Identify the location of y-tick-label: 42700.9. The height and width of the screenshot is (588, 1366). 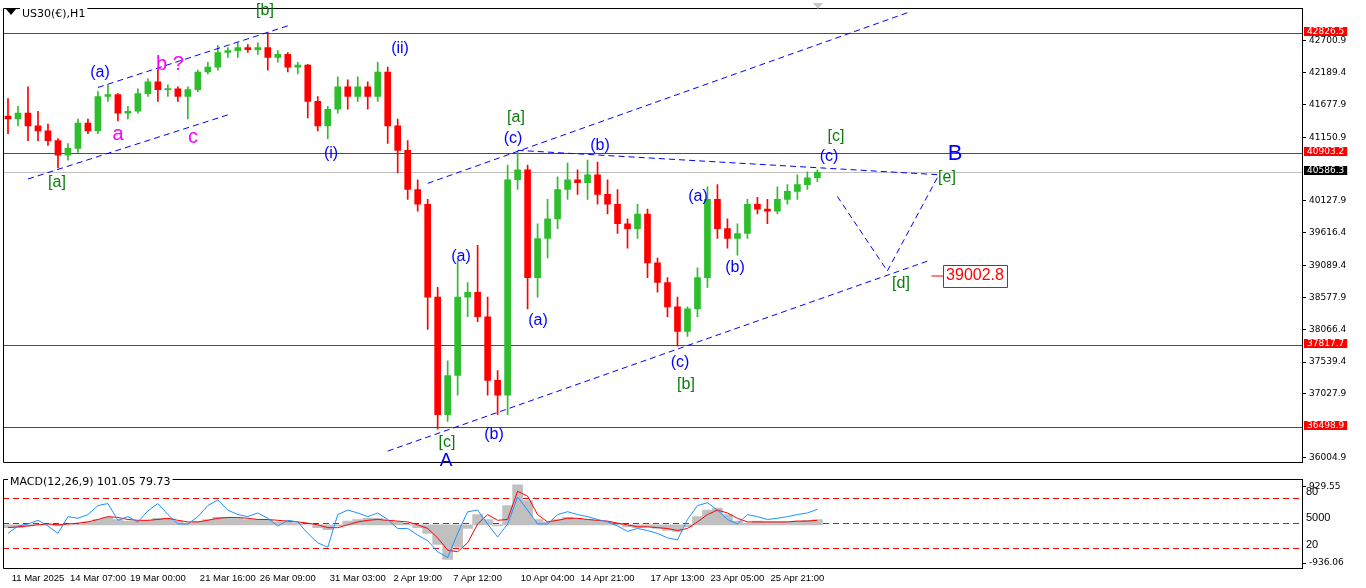
(1328, 40).